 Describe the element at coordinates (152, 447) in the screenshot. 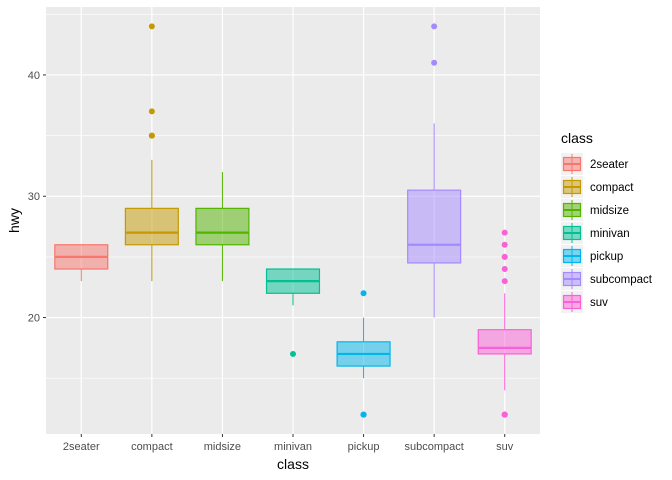

I see `x-tick-label: compact` at that location.